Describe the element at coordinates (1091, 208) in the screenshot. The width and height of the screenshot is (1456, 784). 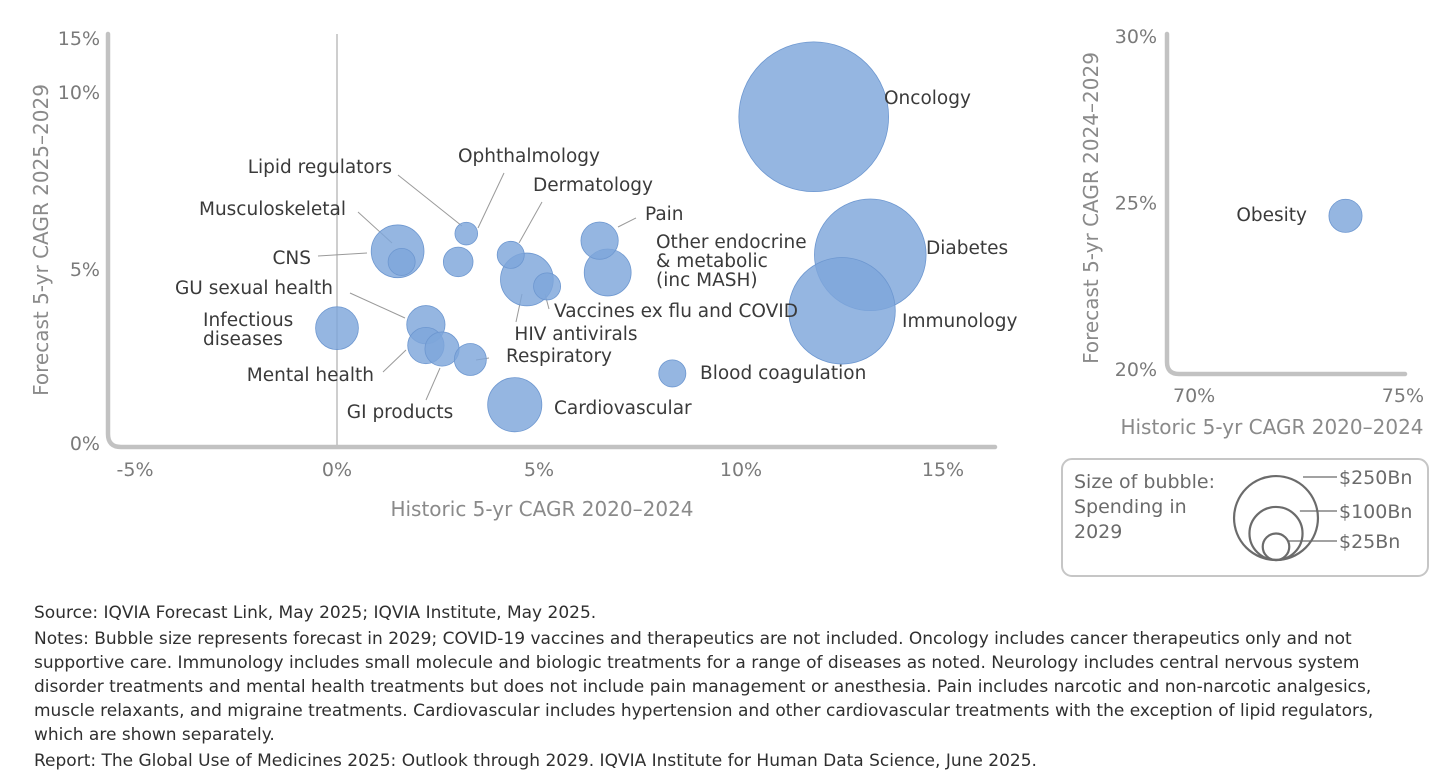
I see `inset-y-axis-title: Forecast 5-yr CAGR 2024–2029` at that location.